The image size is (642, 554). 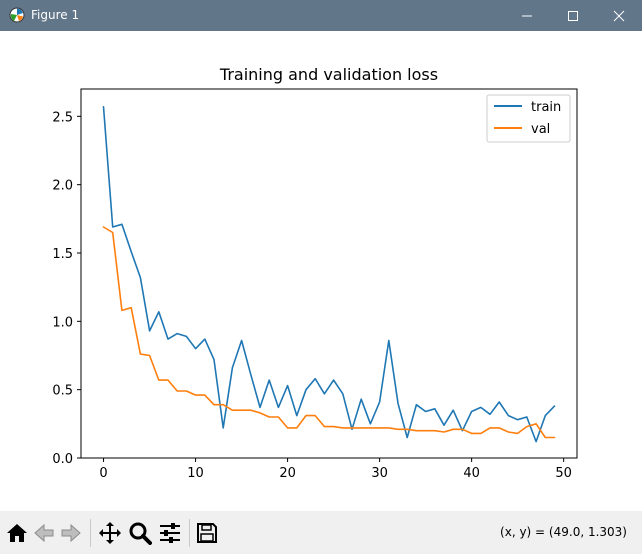 What do you see at coordinates (103, 473) in the screenshot?
I see `x-tick-label: 0` at bounding box center [103, 473].